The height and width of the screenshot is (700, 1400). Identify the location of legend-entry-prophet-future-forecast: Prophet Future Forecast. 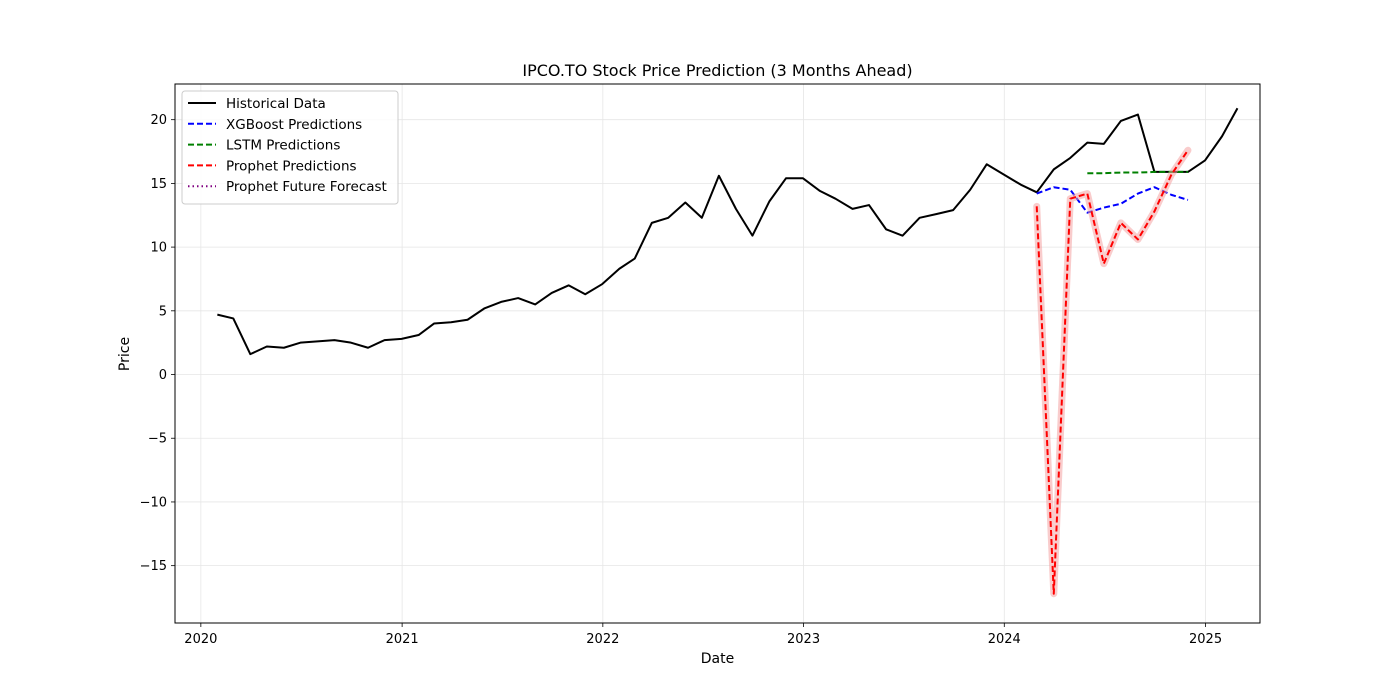
(287, 187).